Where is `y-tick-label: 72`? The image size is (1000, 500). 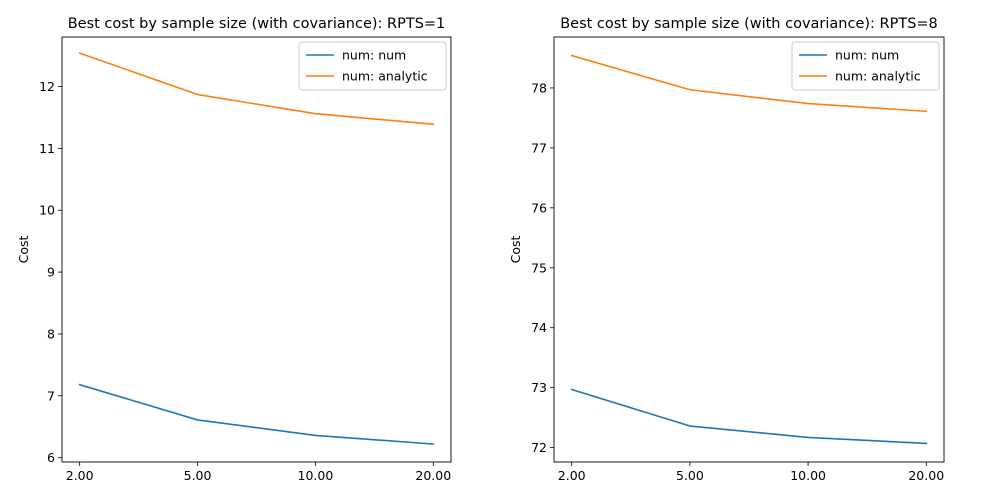
y-tick-label: 72 is located at coordinates (539, 447).